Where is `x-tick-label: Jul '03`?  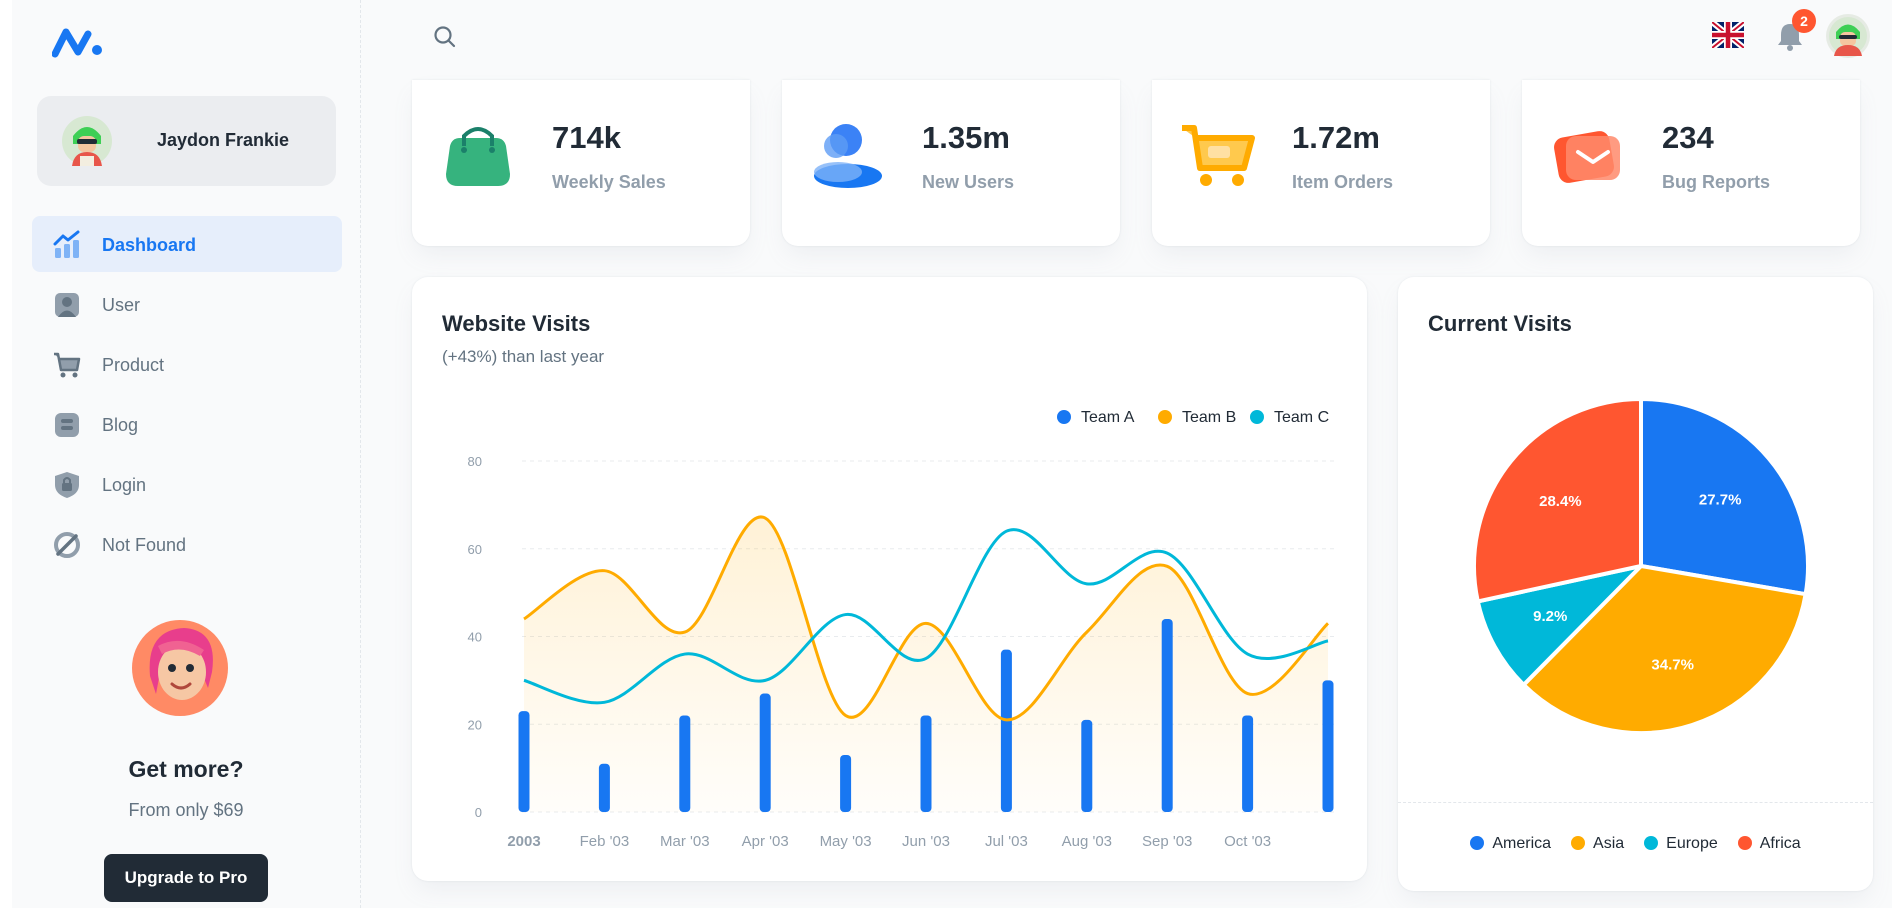
x-tick-label: Jul '03 is located at coordinates (1006, 841).